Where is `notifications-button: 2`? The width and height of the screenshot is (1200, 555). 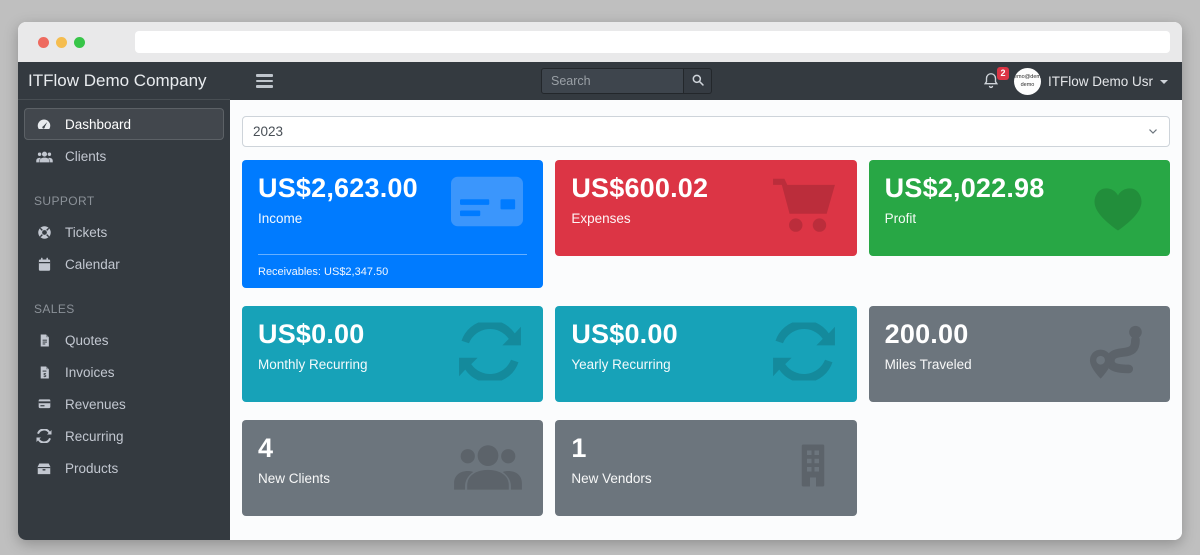 notifications-button: 2 is located at coordinates (995, 80).